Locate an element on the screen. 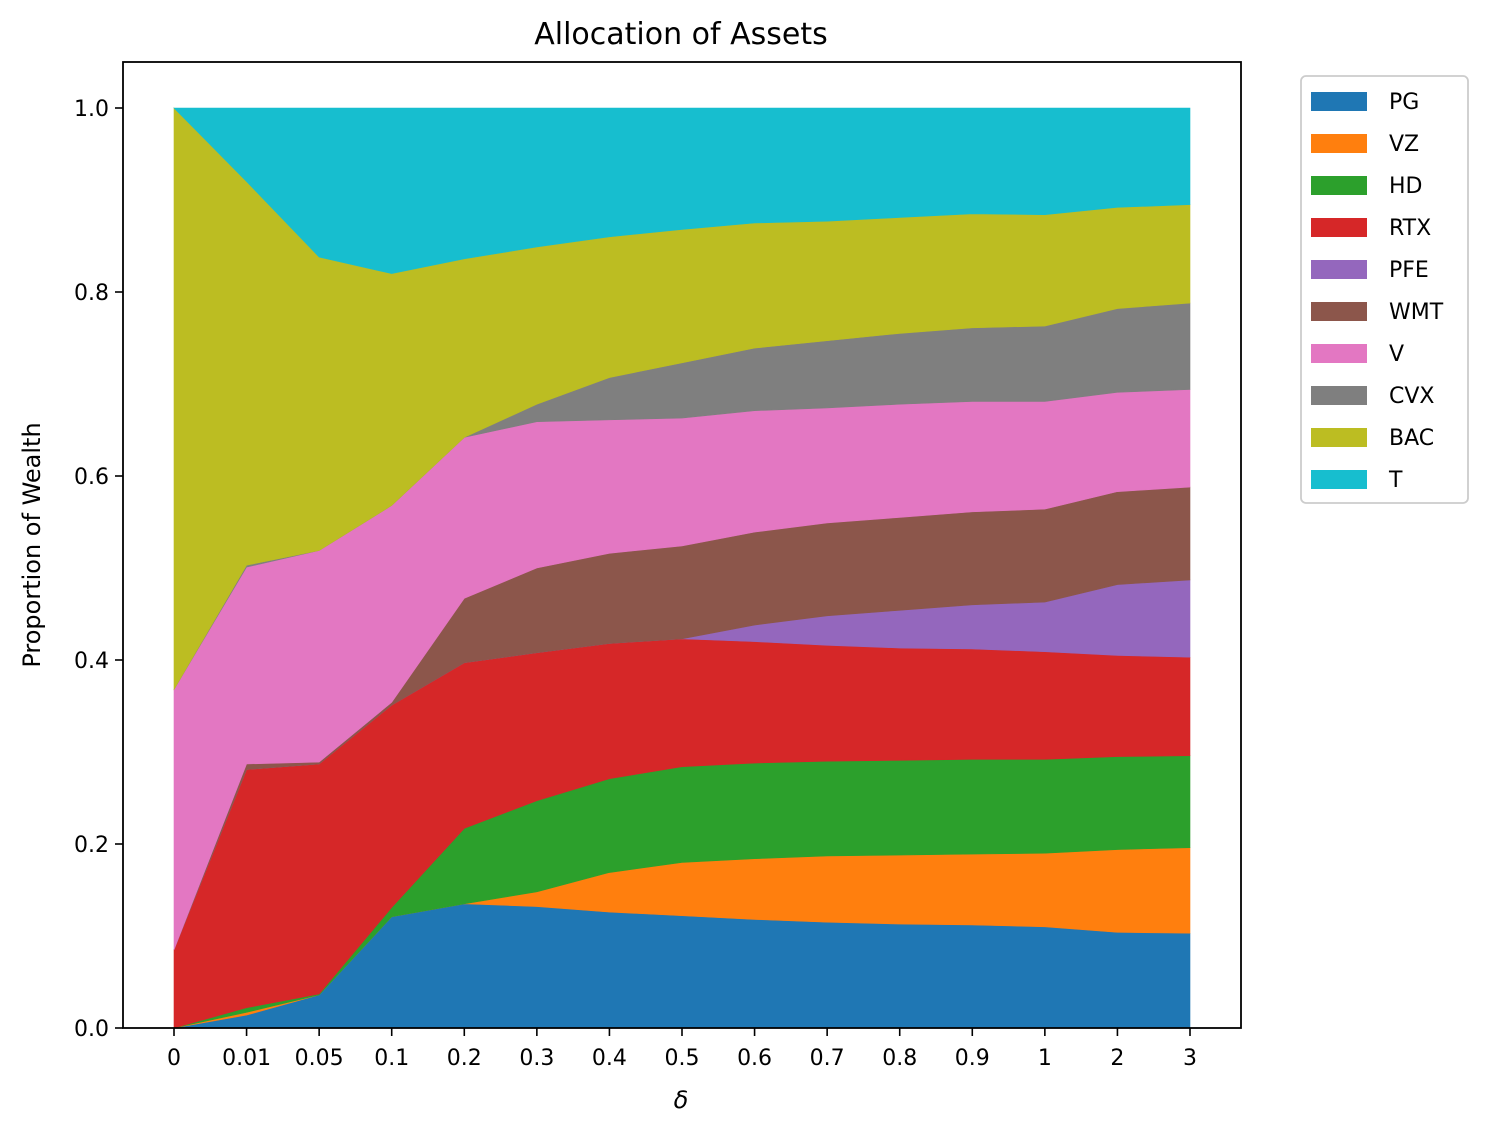  legend-swatch-pfe is located at coordinates (1339, 269).